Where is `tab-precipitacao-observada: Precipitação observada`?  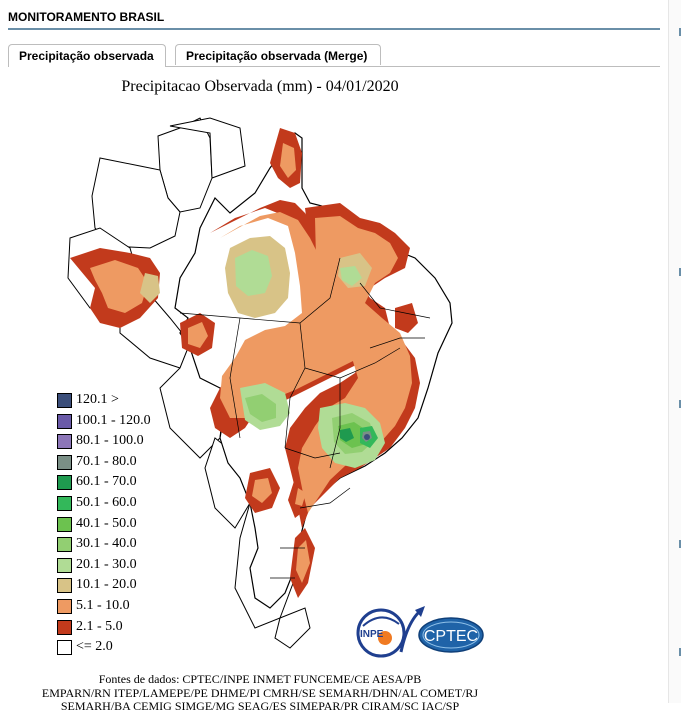
tab-precipitacao-observada: Precipitação observada is located at coordinates (87, 55).